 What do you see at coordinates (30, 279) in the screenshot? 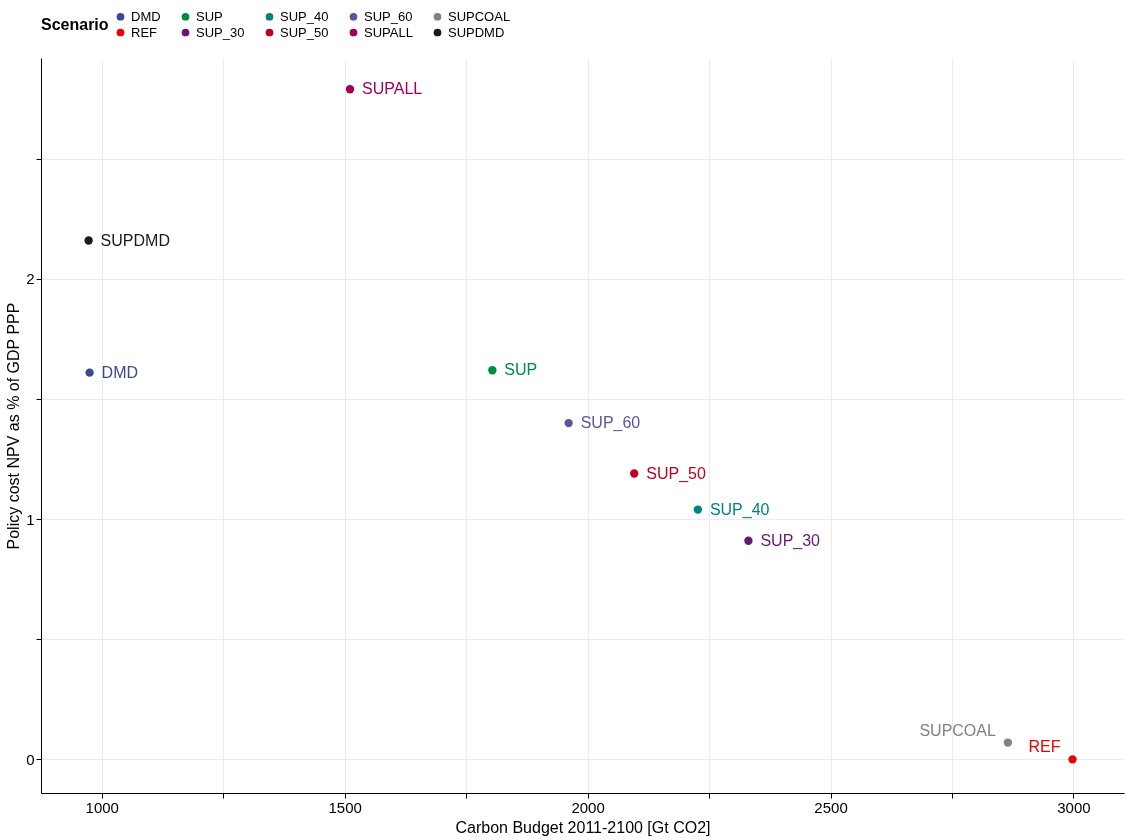
I see `y-tick-label: 2` at bounding box center [30, 279].